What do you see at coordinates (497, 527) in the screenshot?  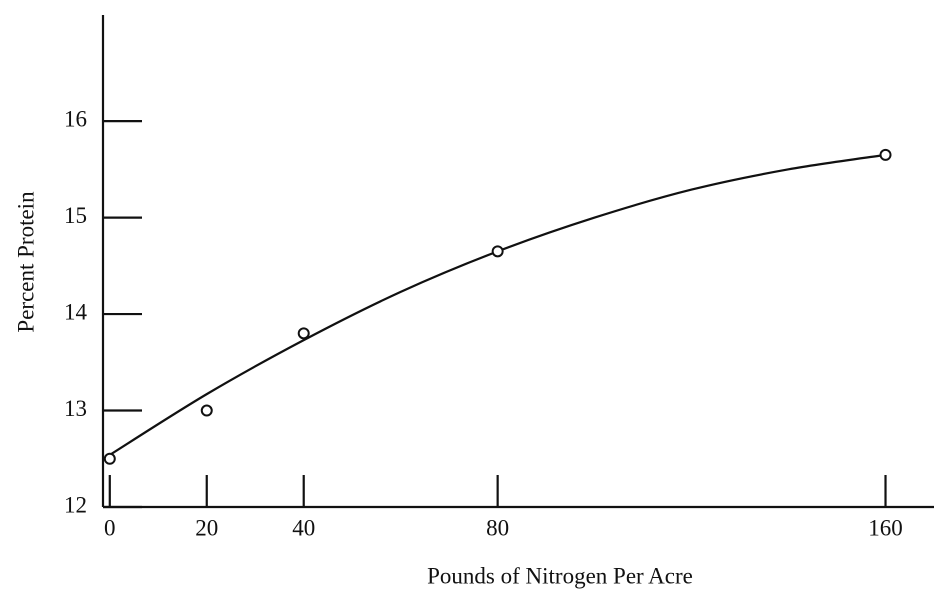 I see `x-tick-label: 80` at bounding box center [497, 527].